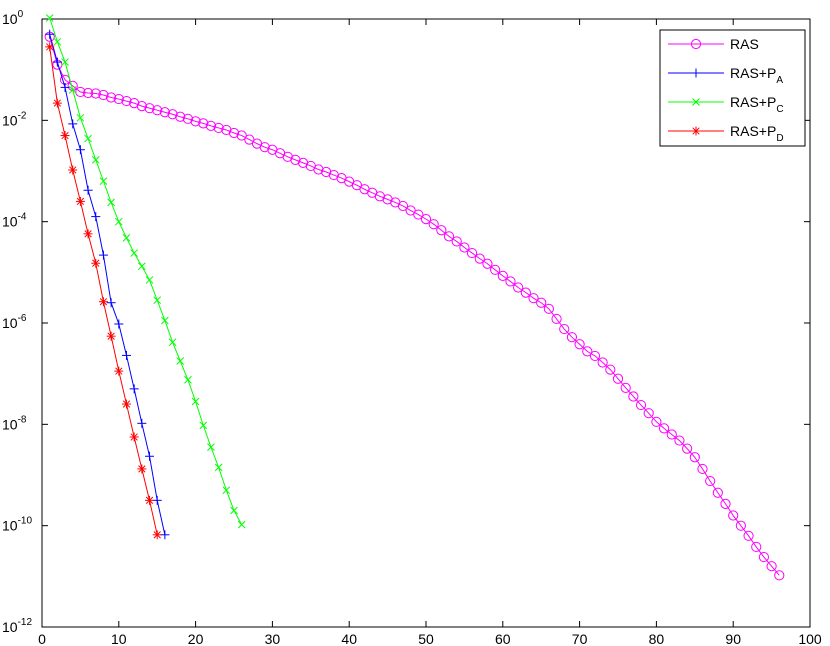  Describe the element at coordinates (17, 626) in the screenshot. I see `y-tick-label: 10⁻¹²` at that location.